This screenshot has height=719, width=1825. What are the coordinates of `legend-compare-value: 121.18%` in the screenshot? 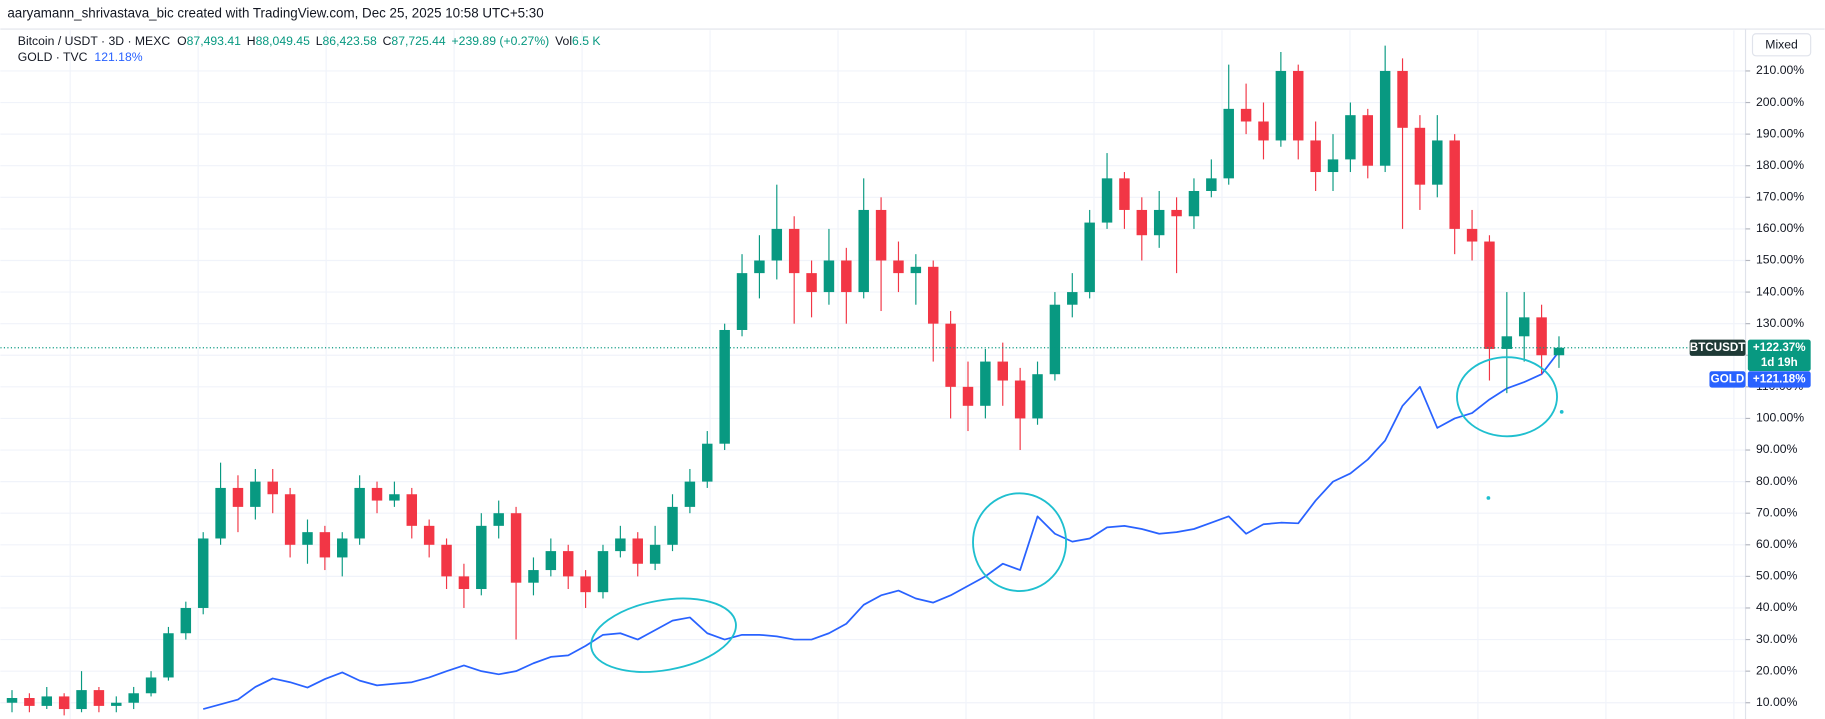 It's located at (118, 57).